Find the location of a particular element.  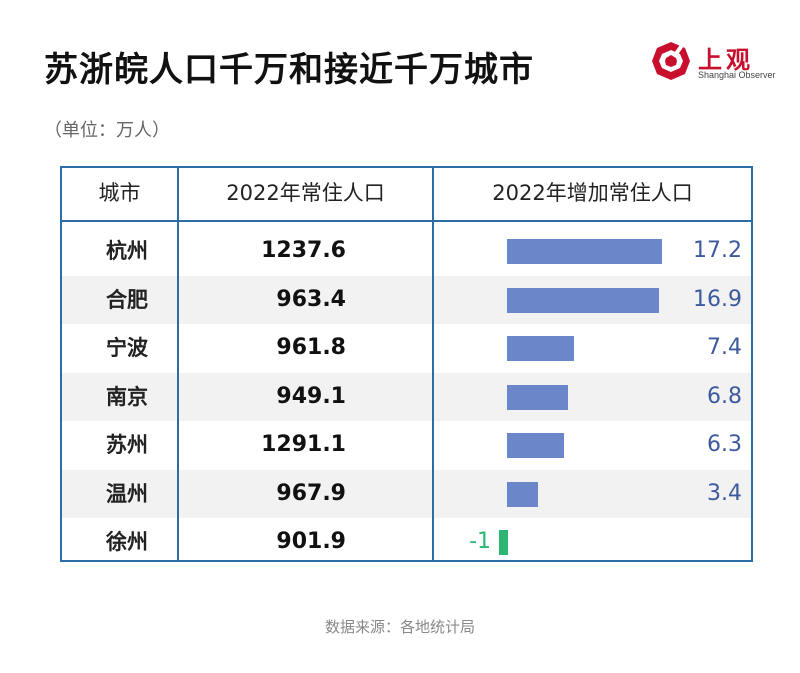

shanghai-observer-logo: 上观 Shanghai Observer is located at coordinates (713, 62).